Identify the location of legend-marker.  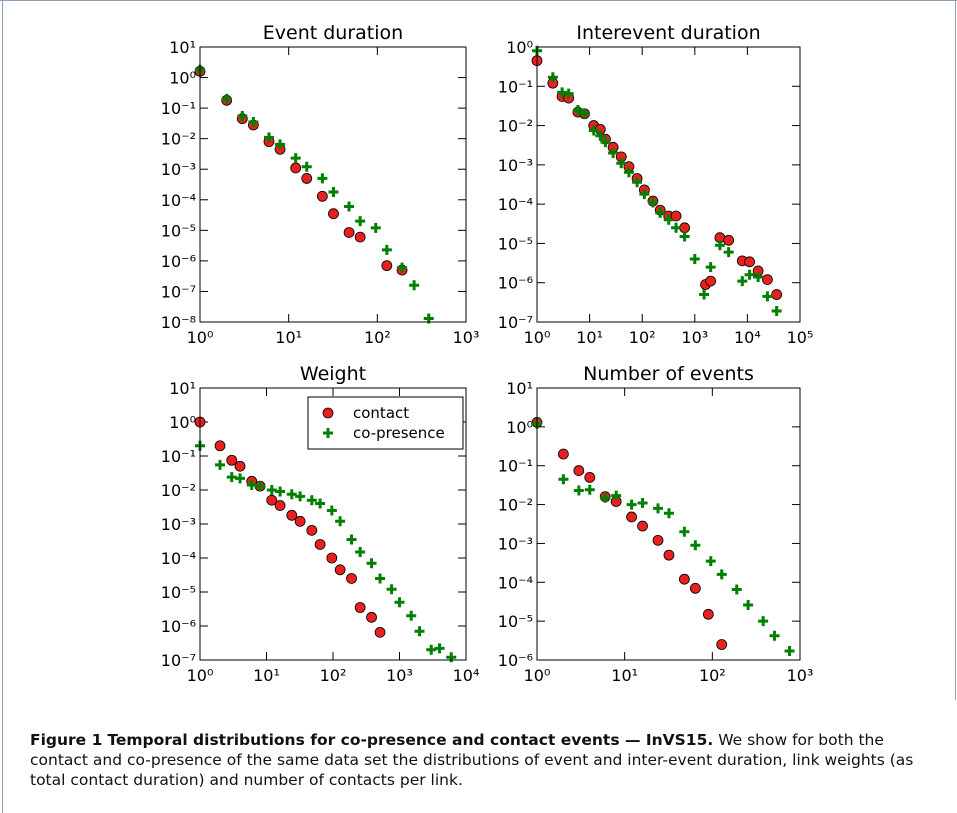
(328, 433).